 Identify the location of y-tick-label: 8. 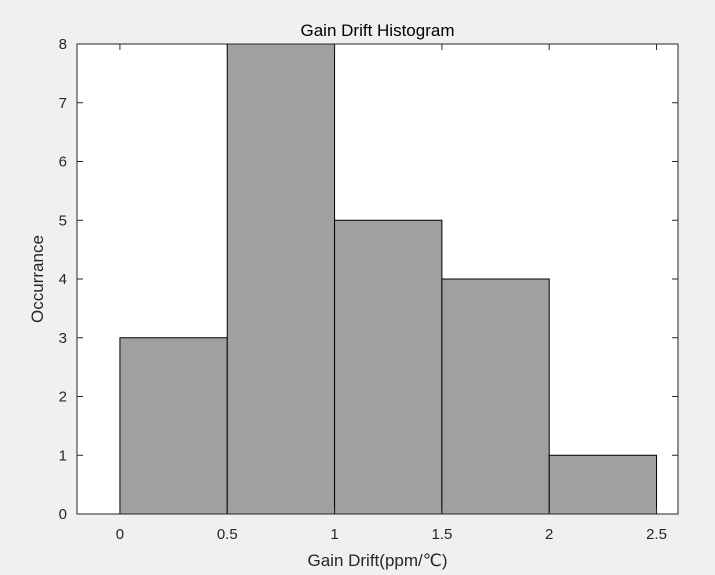
(63, 44).